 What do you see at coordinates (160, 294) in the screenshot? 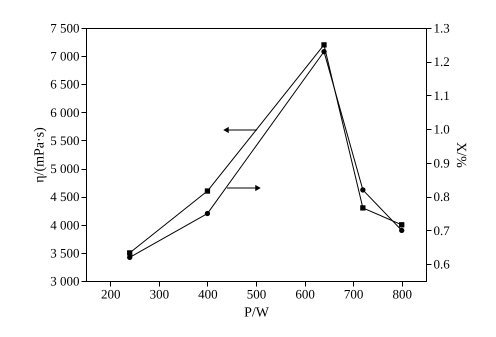
I see `x-tick-label: 300` at bounding box center [160, 294].